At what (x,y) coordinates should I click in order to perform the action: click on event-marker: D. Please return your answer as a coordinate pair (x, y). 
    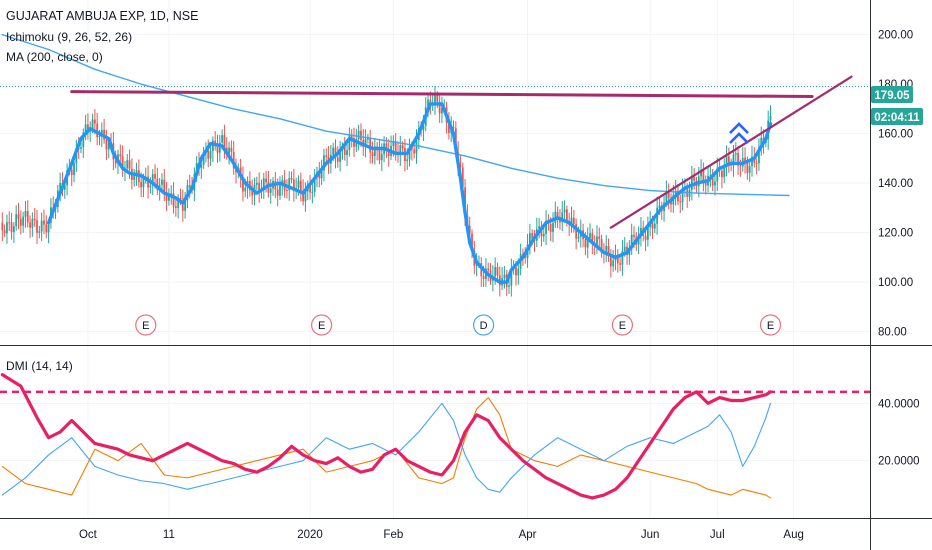
    Looking at the image, I should click on (483, 325).